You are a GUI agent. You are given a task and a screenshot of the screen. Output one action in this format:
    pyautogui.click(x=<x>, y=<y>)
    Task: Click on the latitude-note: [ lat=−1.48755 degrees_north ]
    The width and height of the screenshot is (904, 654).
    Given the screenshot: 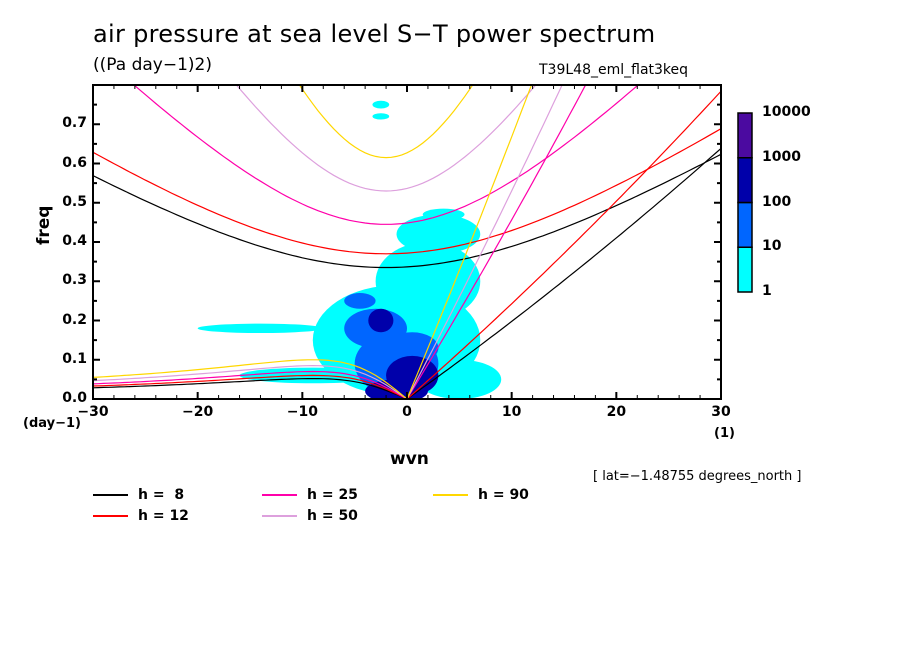 What is the action you would take?
    pyautogui.click(x=697, y=476)
    